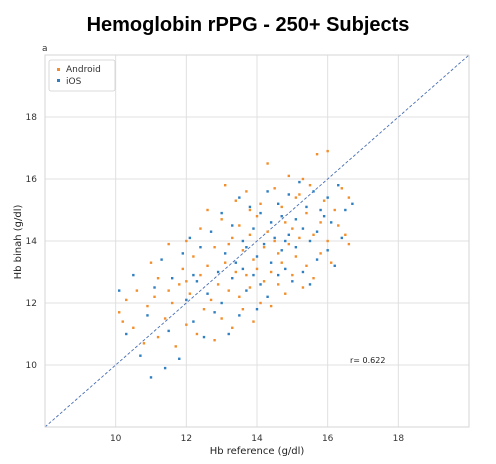  Describe the element at coordinates (328, 439) in the screenshot. I see `x-tick-label: 16` at that location.